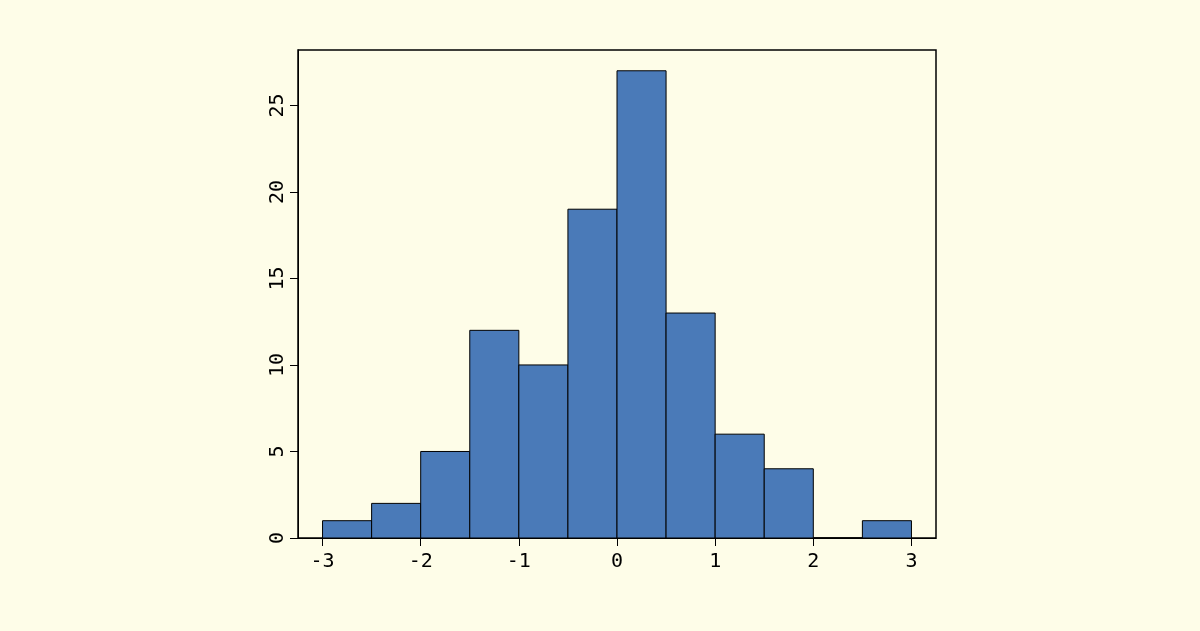 This screenshot has width=1200, height=631. I want to click on y-tick-label: 0, so click(276, 538).